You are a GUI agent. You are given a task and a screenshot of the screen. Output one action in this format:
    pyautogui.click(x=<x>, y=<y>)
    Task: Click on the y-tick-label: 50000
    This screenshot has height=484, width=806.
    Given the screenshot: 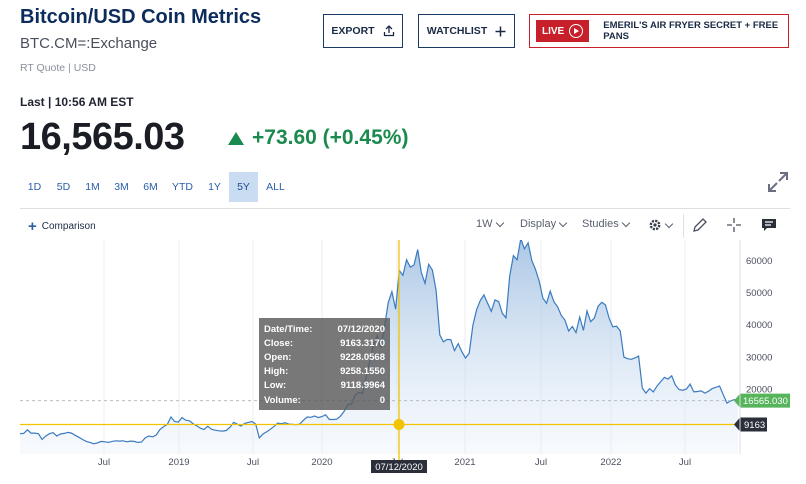 What is the action you would take?
    pyautogui.click(x=759, y=293)
    